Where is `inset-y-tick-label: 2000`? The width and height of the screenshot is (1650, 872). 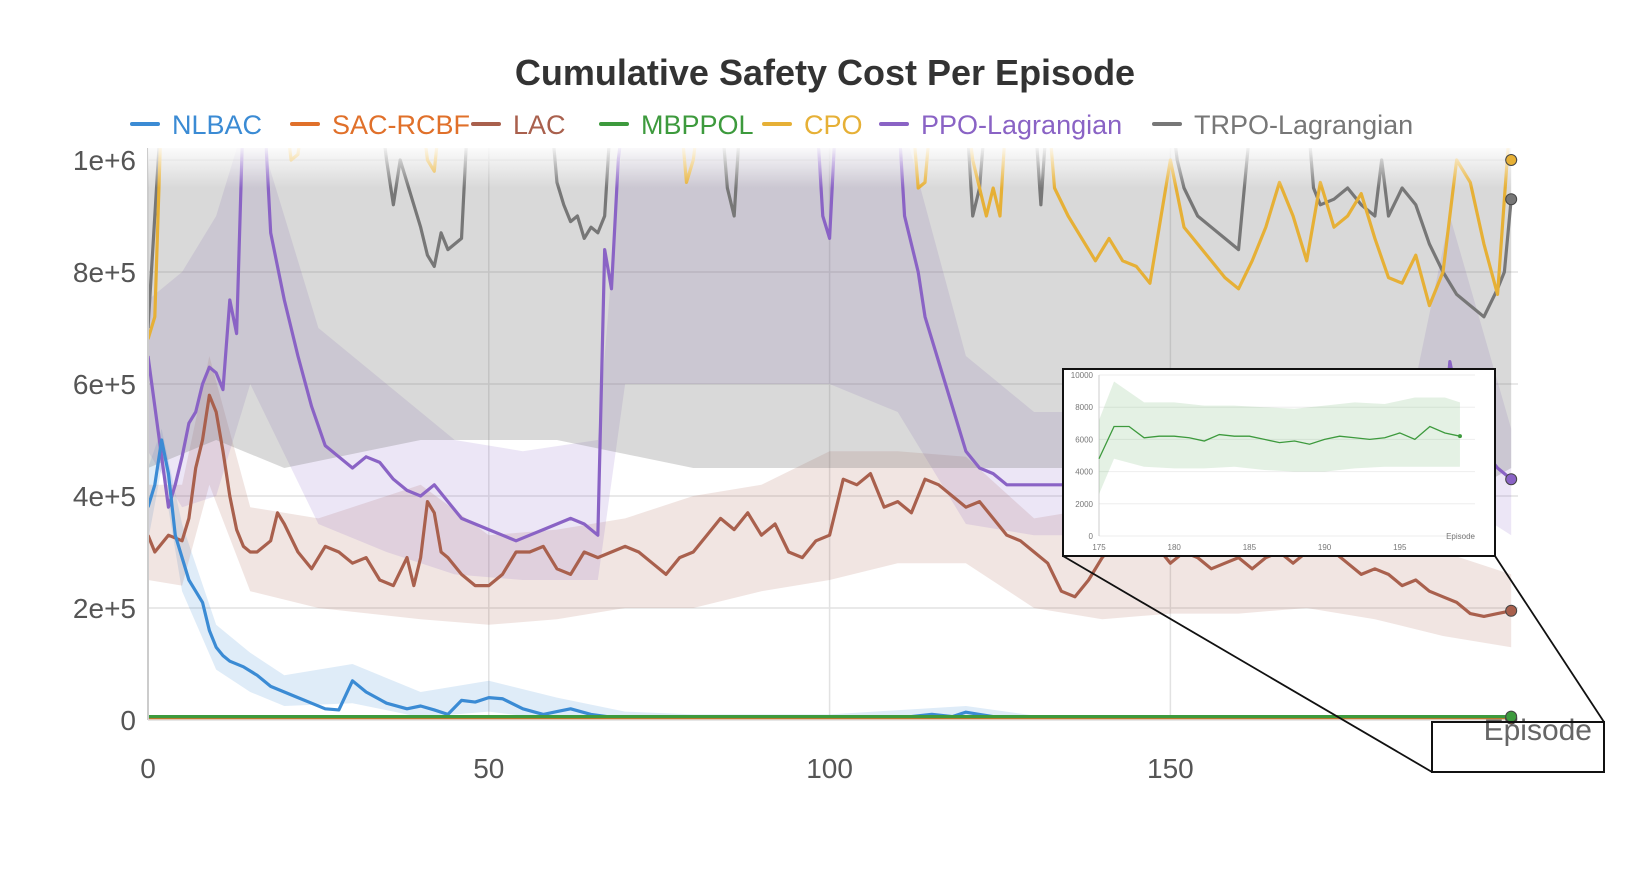
inset-y-tick-label: 2000 is located at coordinates (1084, 504).